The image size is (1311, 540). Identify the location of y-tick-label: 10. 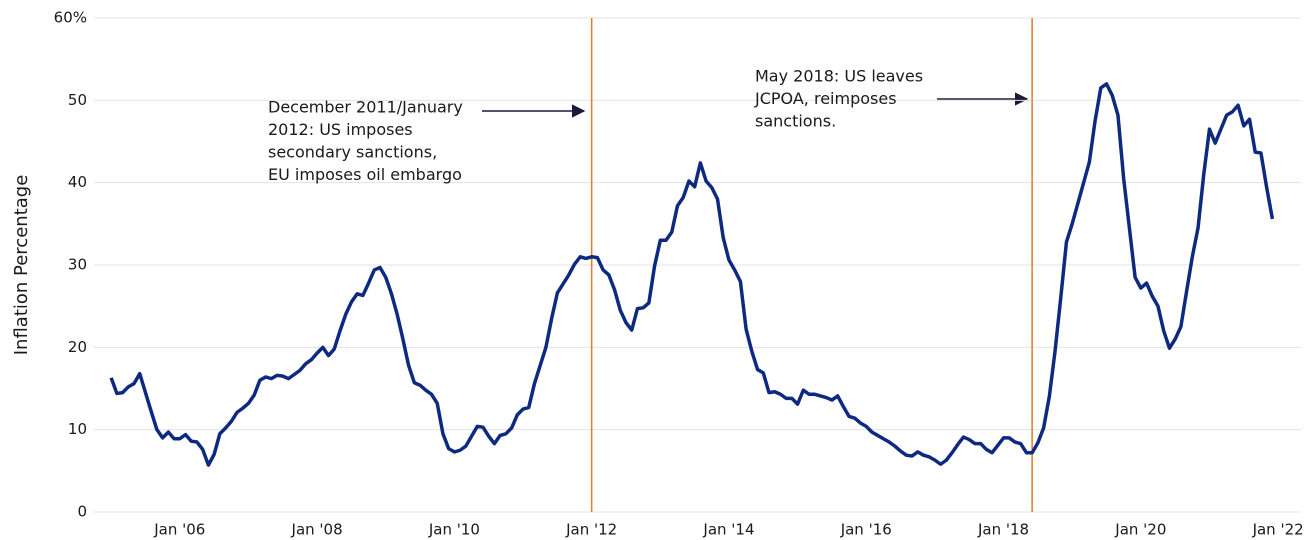
(77, 429).